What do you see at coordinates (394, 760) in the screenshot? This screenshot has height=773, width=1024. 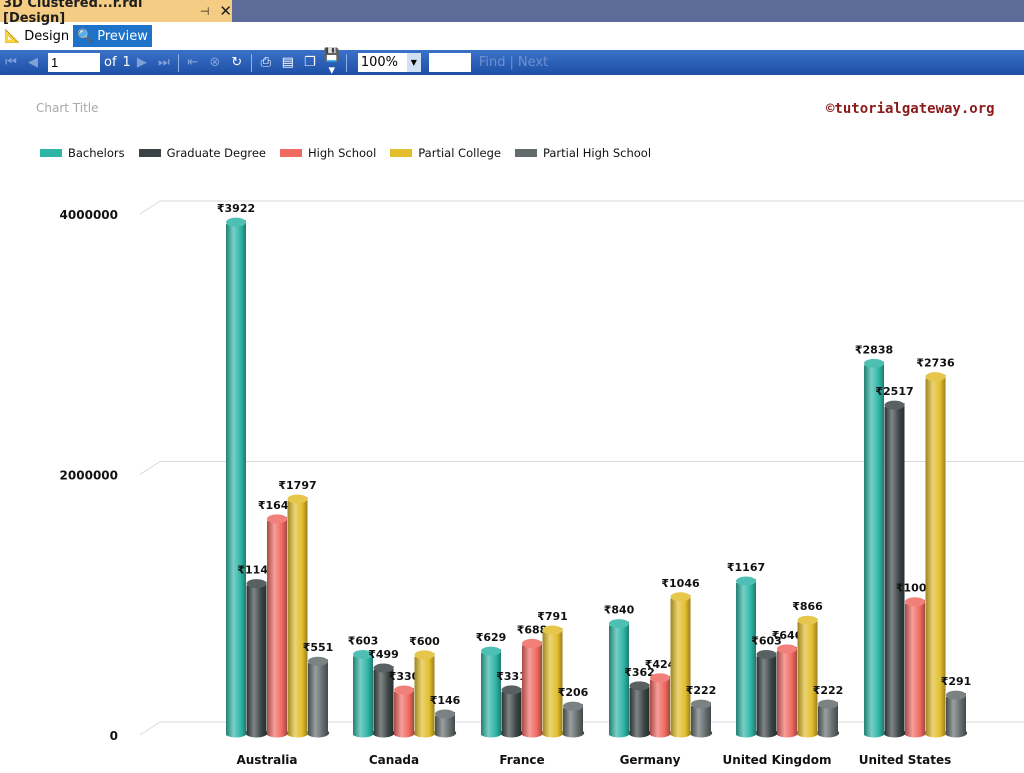 I see `x-tick-label: Canada` at bounding box center [394, 760].